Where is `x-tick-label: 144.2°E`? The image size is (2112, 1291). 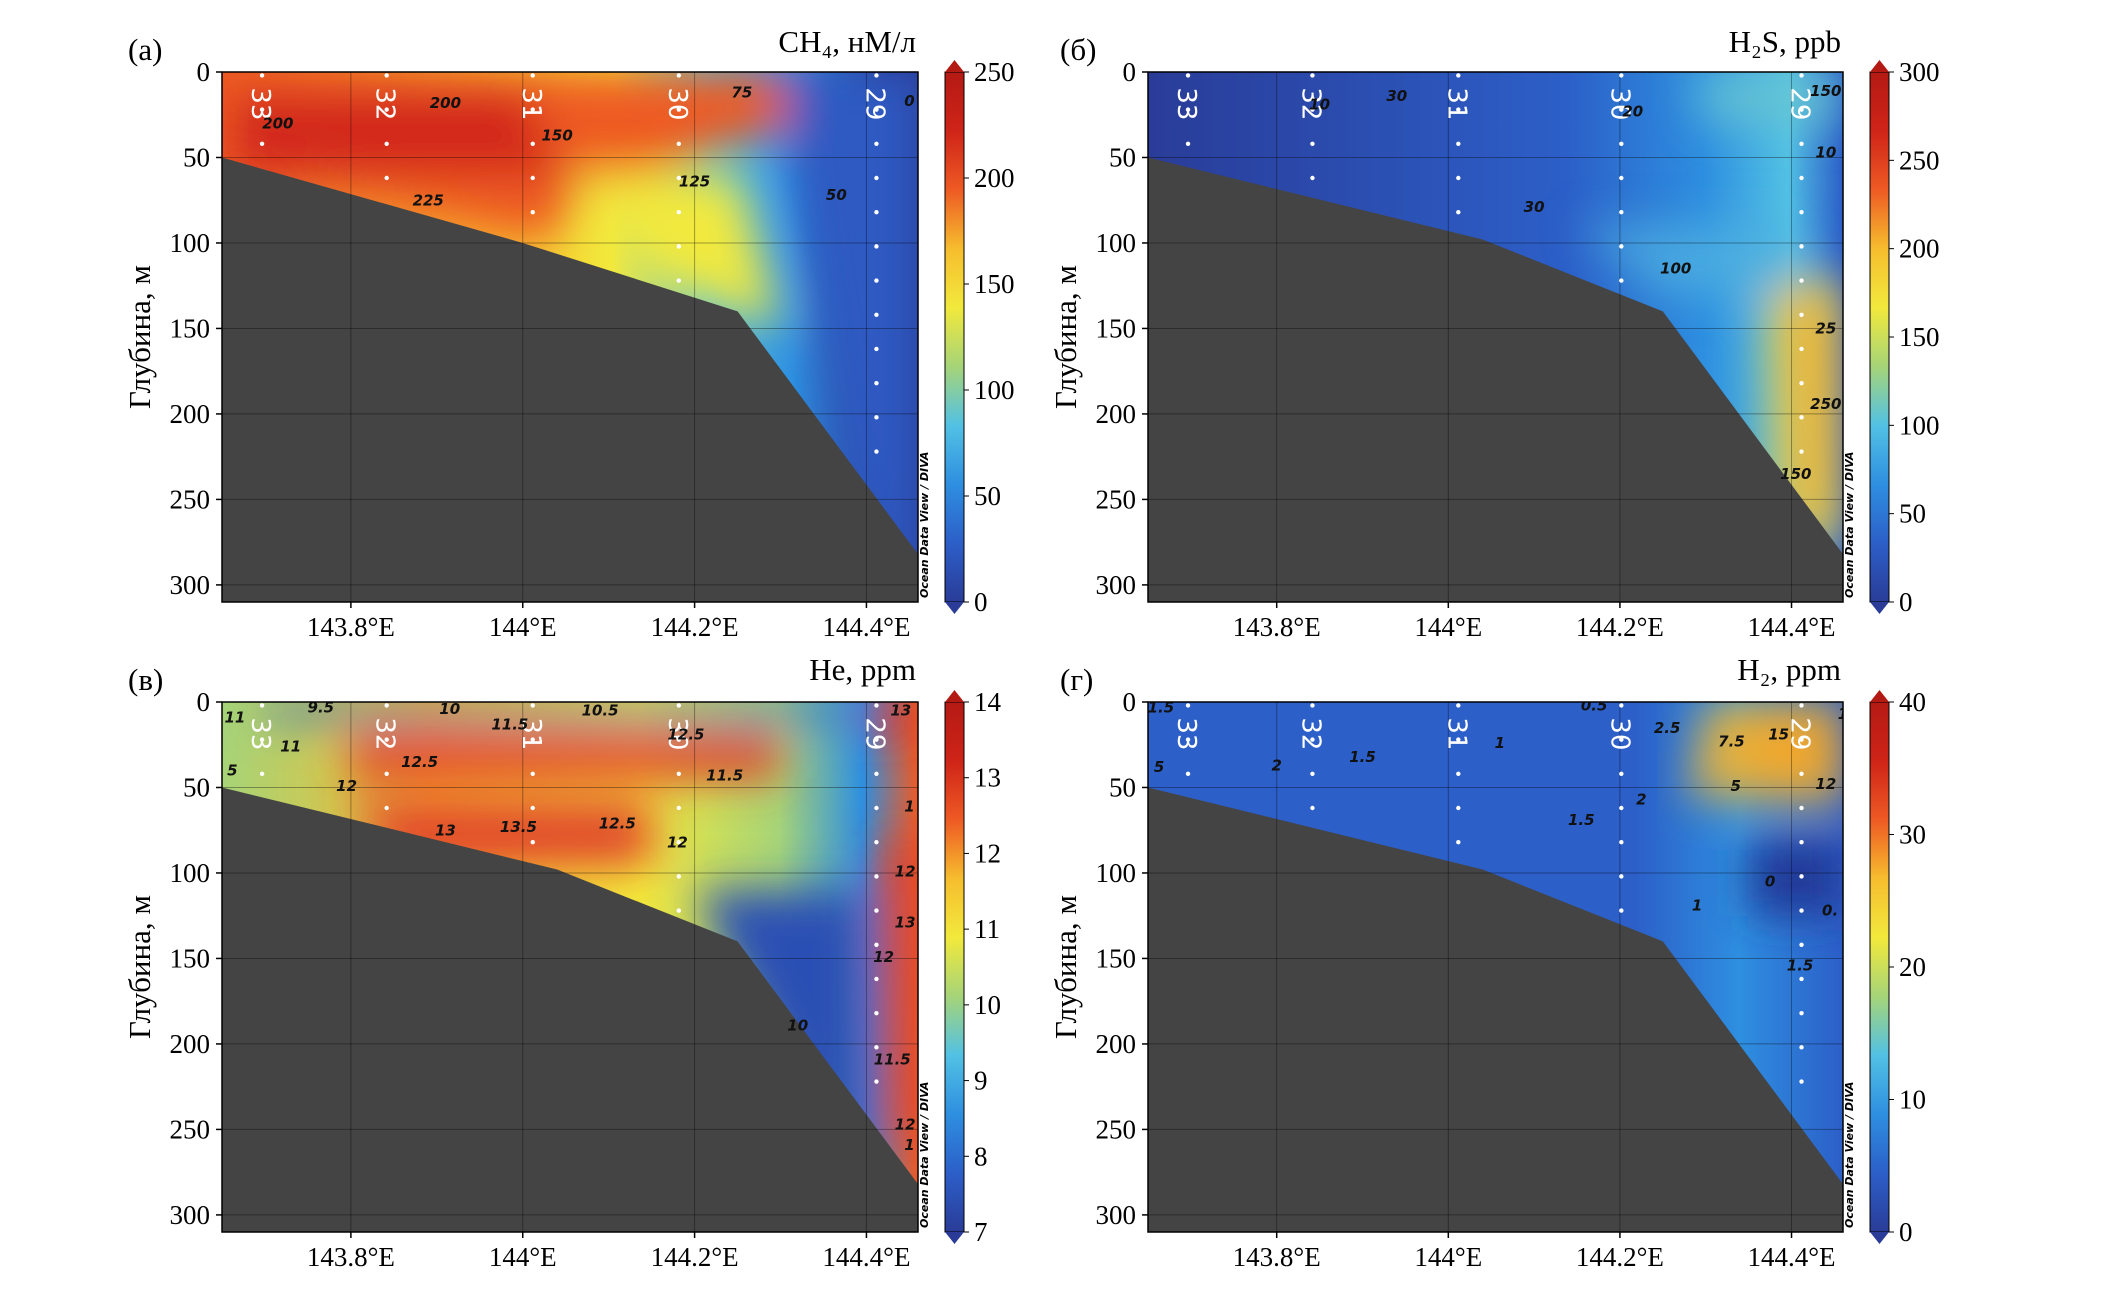
x-tick-label: 144.2°E is located at coordinates (1620, 1257).